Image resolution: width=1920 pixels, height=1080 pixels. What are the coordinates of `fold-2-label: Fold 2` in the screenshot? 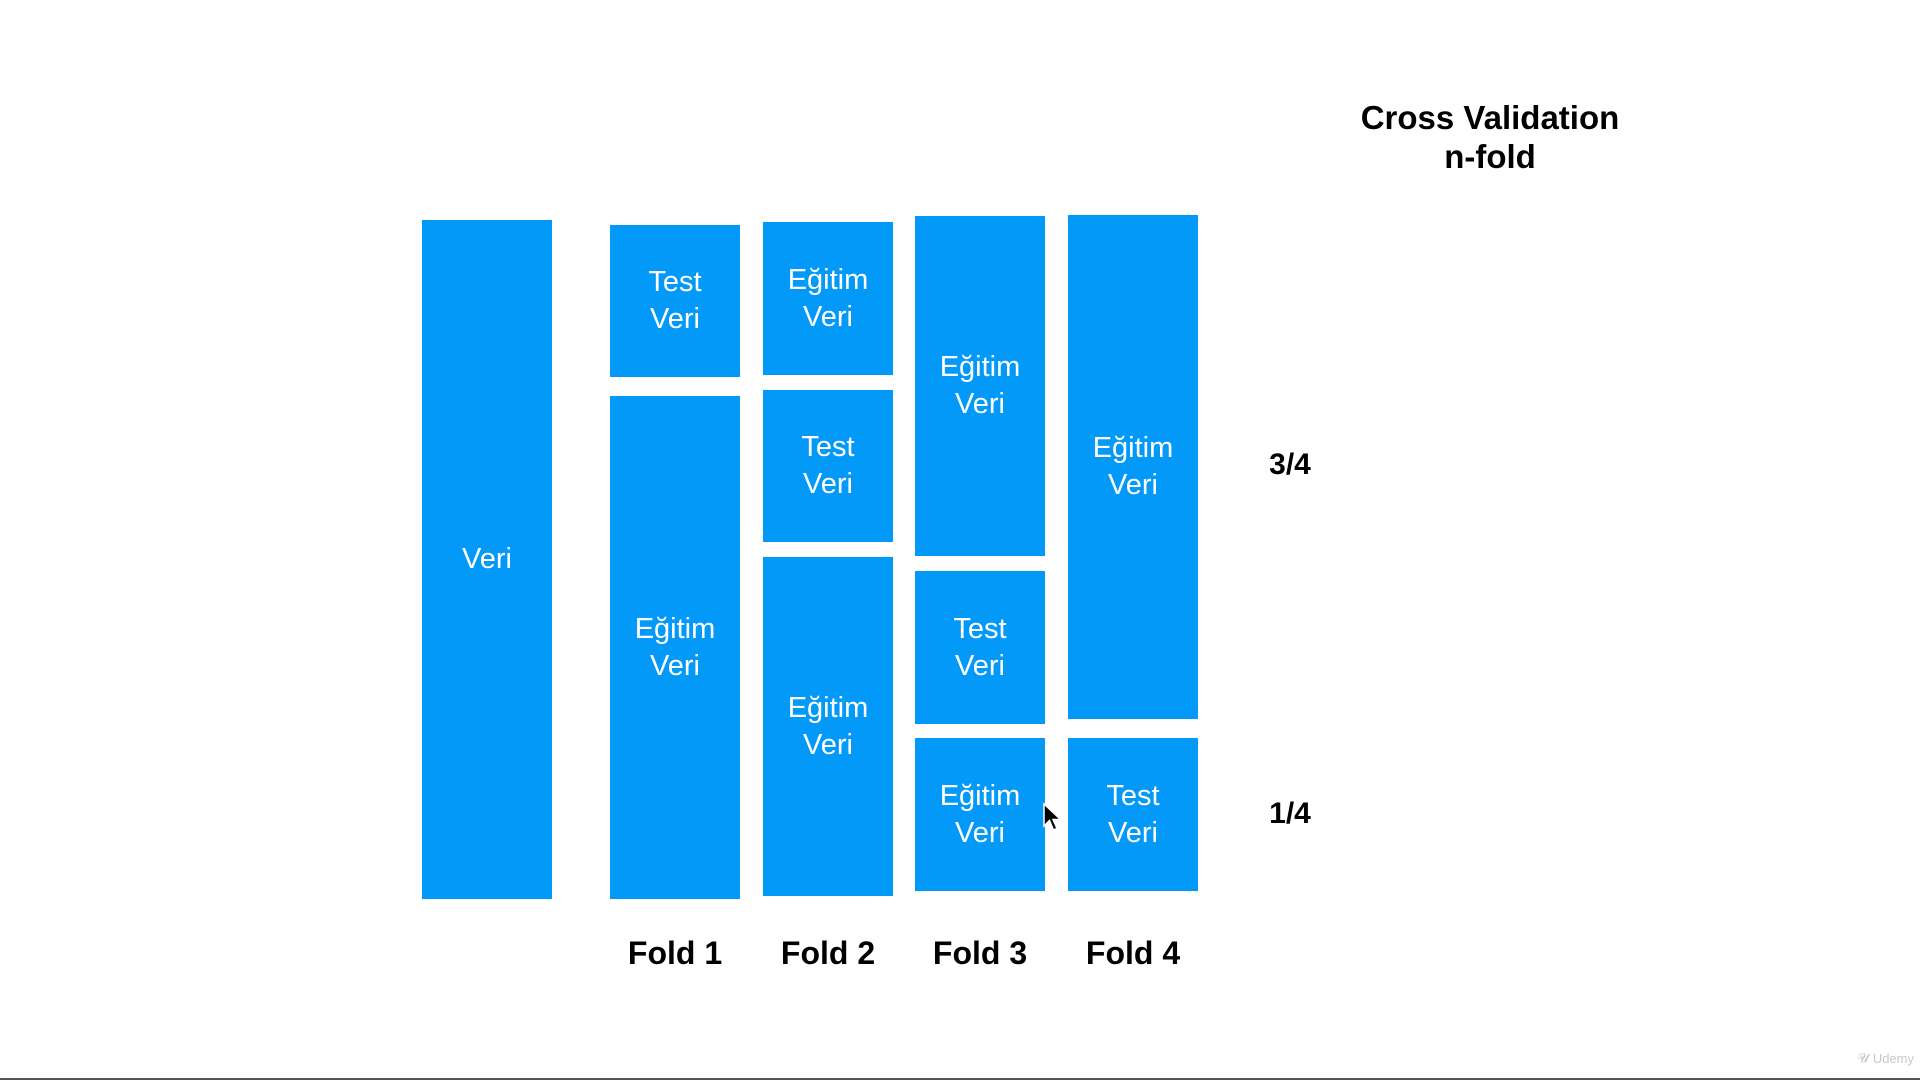 It's located at (828, 953).